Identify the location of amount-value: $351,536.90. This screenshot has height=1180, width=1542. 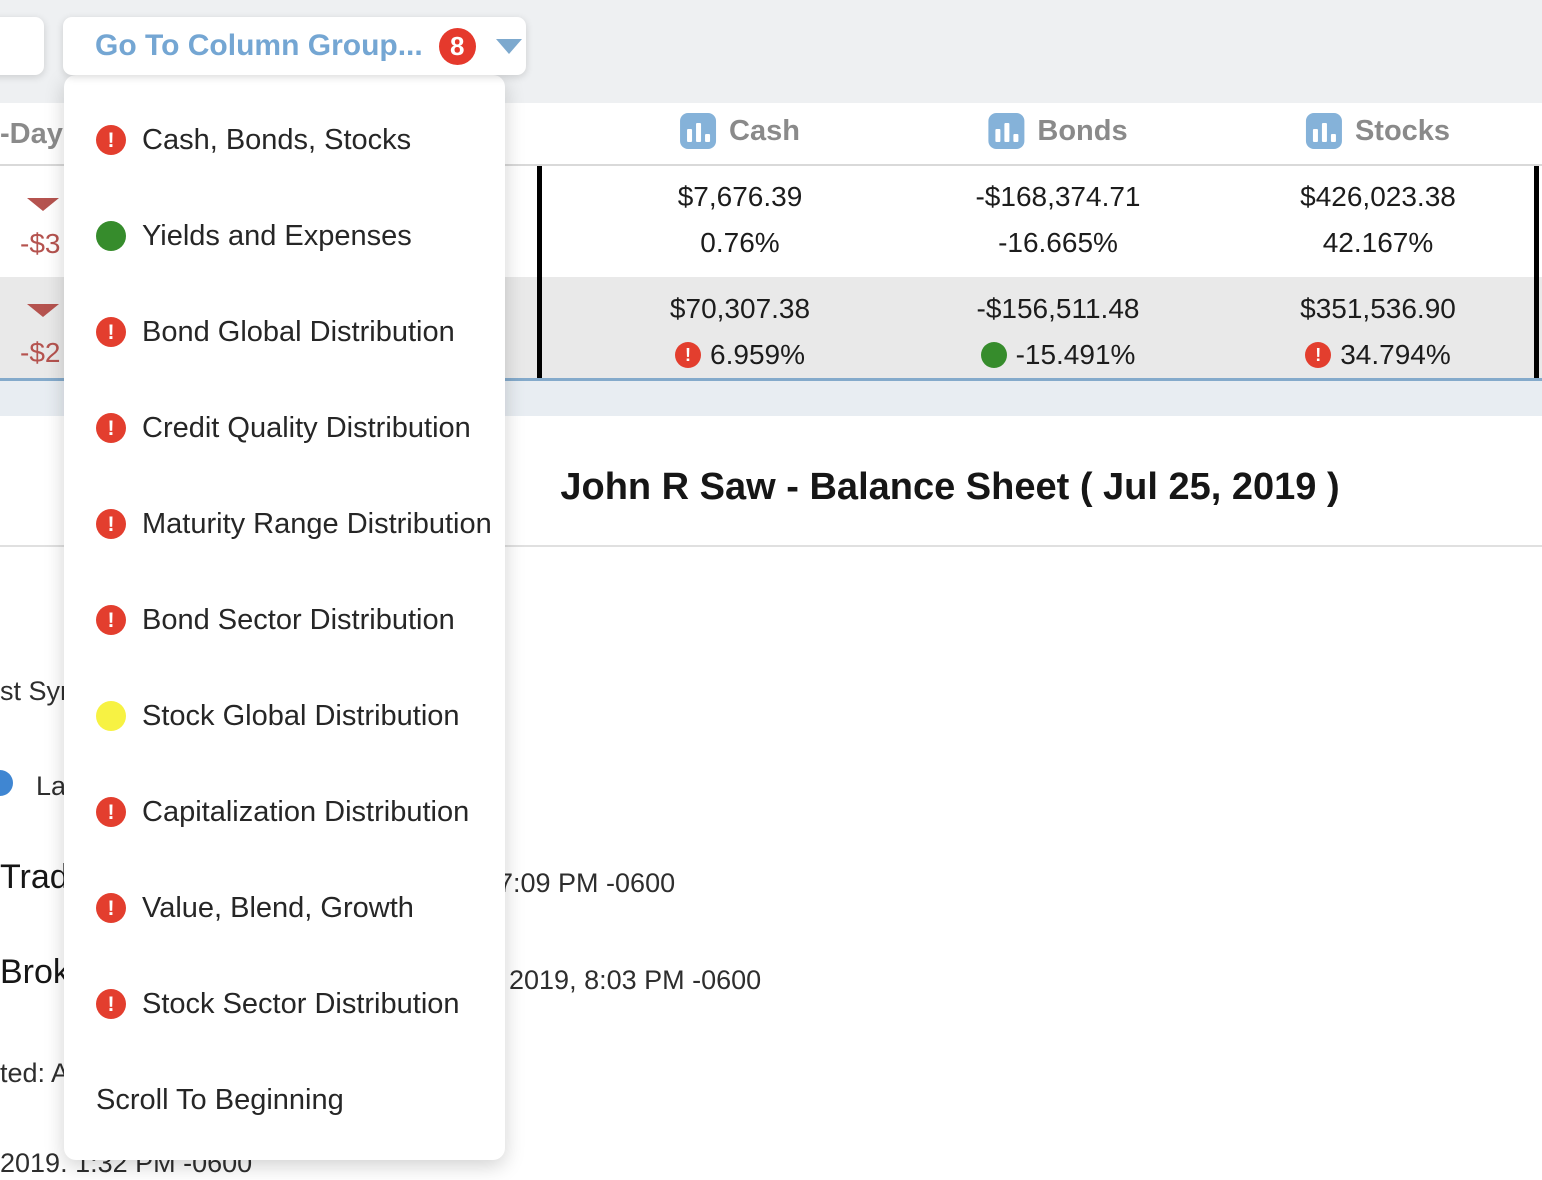
(1378, 308).